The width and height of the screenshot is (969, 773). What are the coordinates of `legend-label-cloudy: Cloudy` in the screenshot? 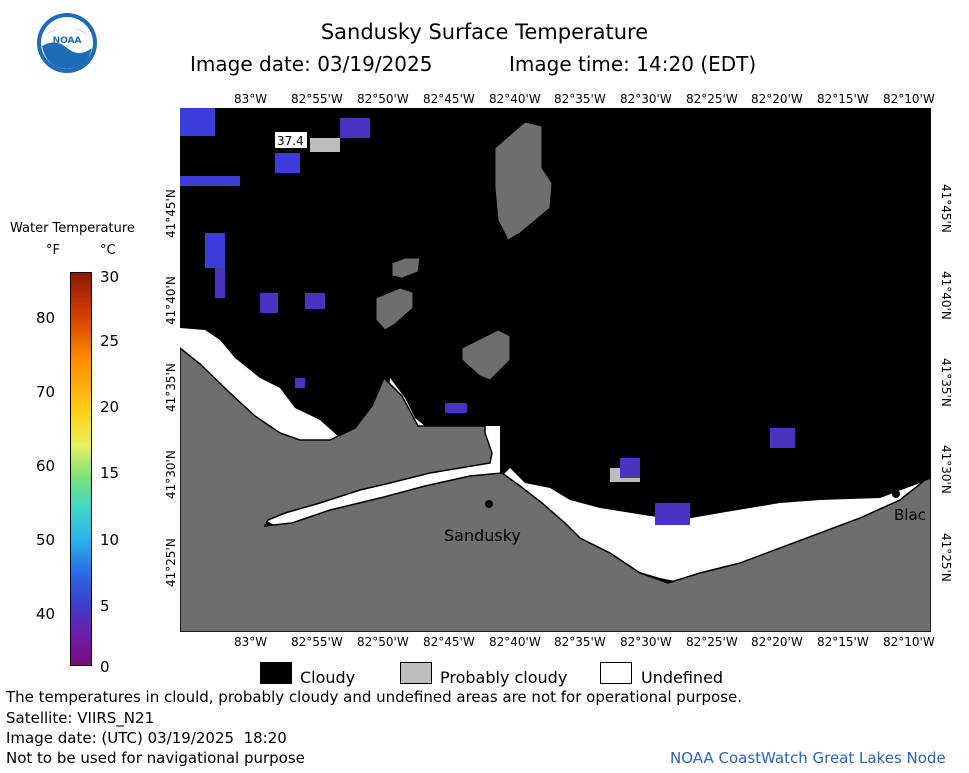 It's located at (328, 677).